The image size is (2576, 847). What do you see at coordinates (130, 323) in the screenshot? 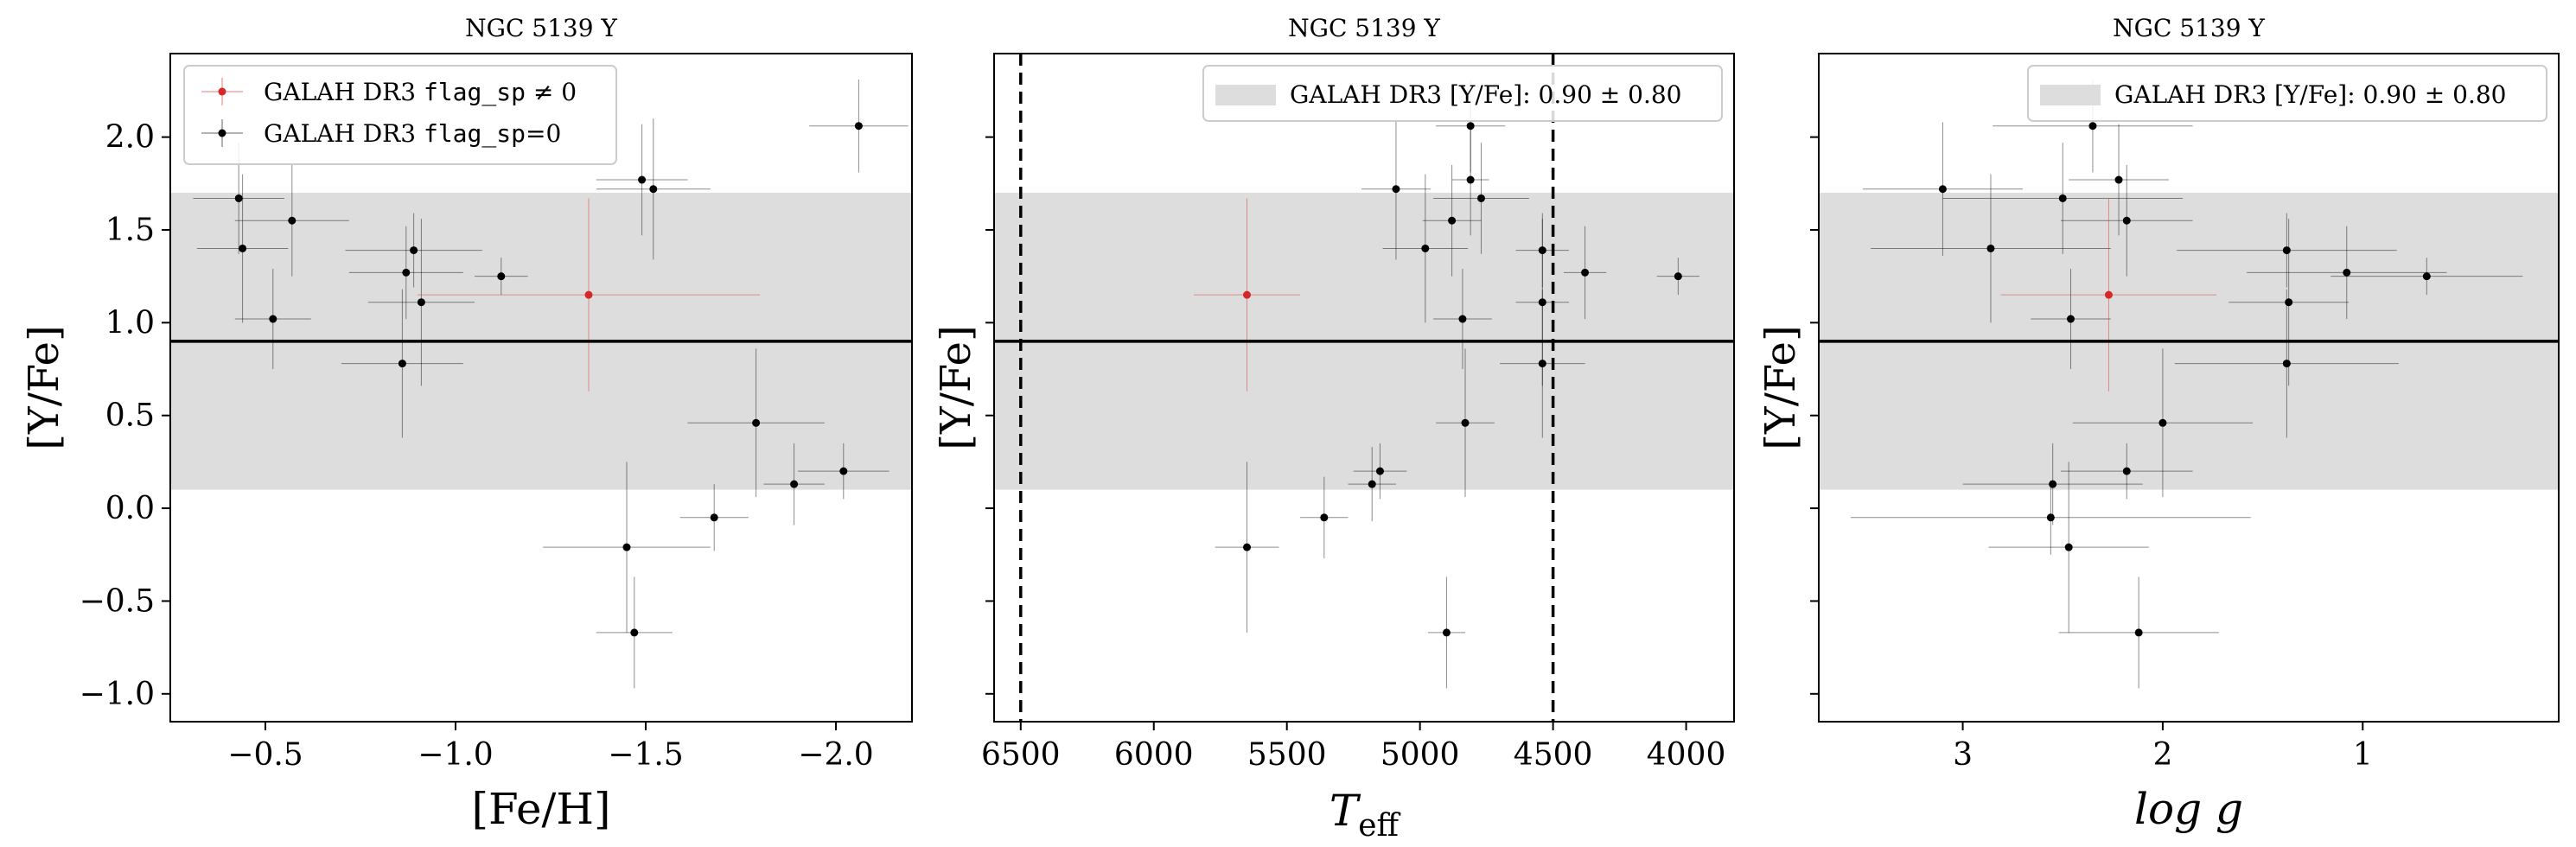
I see `y-tick-label: 1.0` at bounding box center [130, 323].